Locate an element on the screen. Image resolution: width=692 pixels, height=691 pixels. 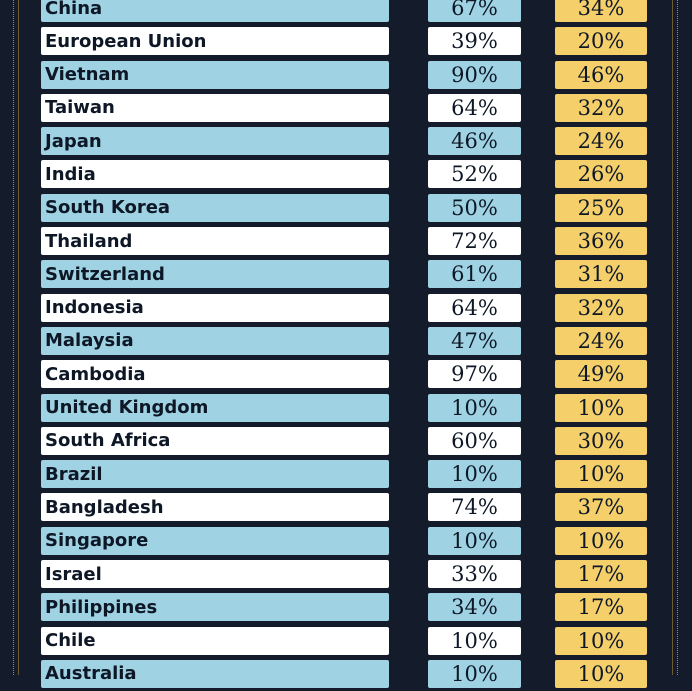
table-row: South Africa 60% 30% is located at coordinates (346, 441).